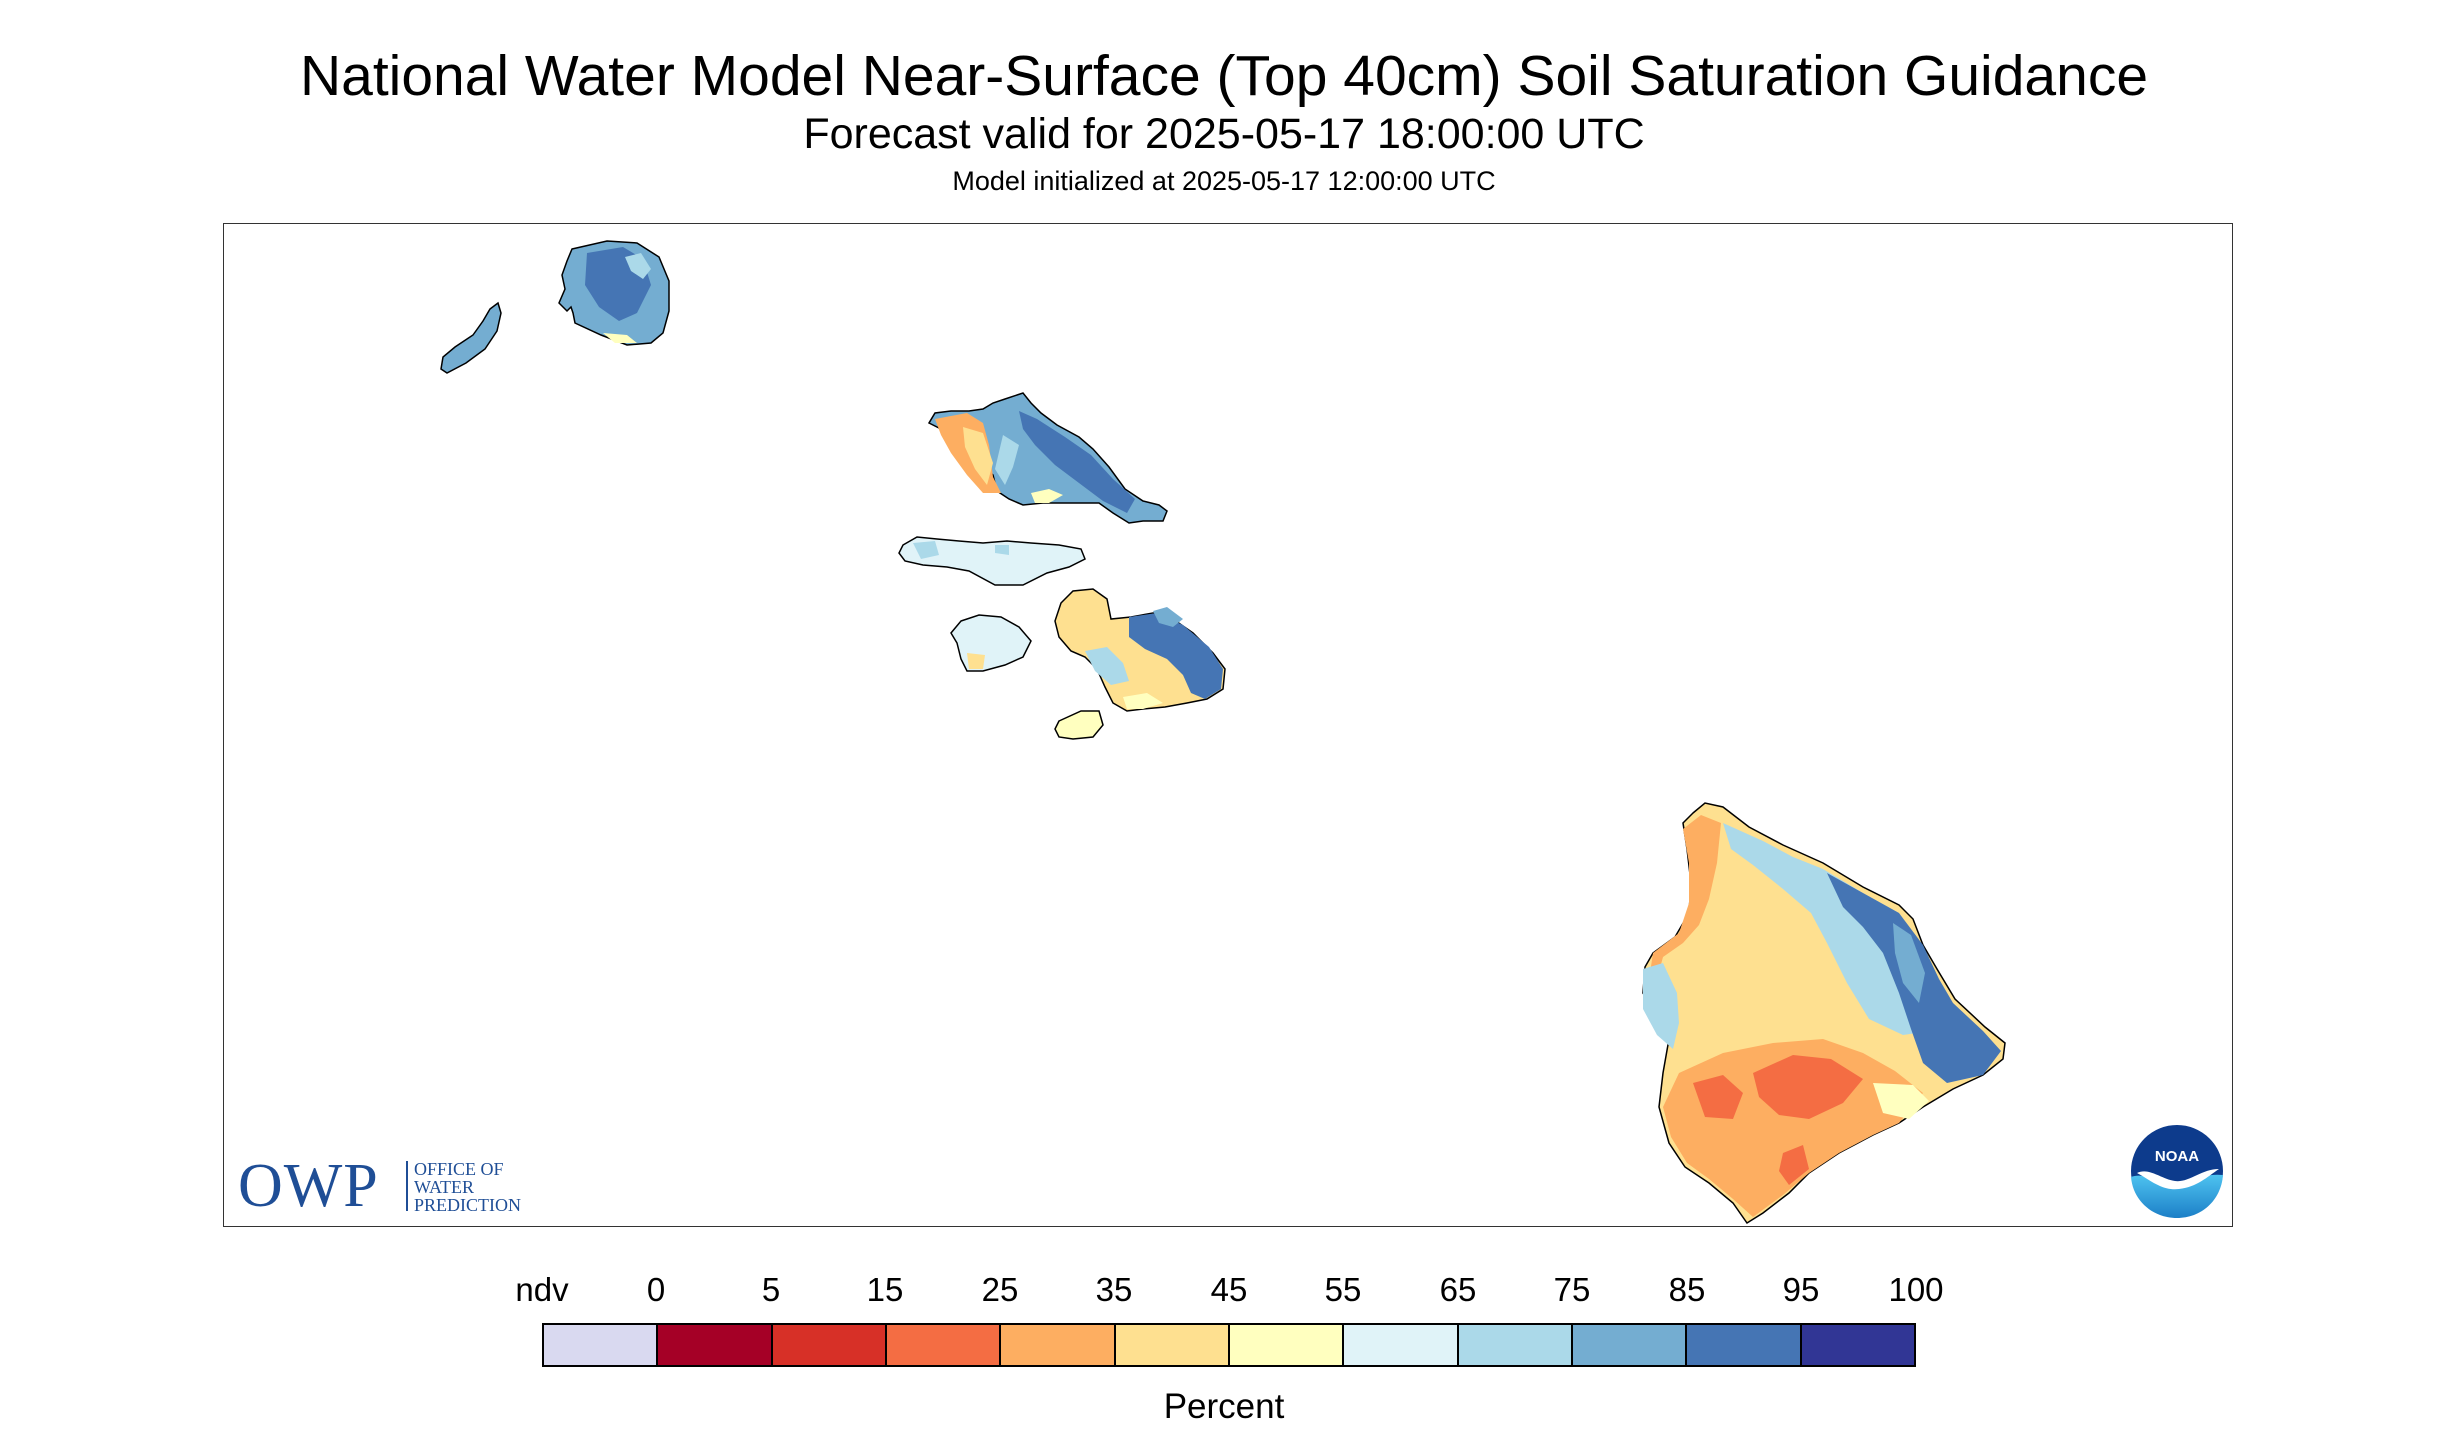 The image size is (2448, 1448). What do you see at coordinates (885, 1289) in the screenshot?
I see `legend-label: 15` at bounding box center [885, 1289].